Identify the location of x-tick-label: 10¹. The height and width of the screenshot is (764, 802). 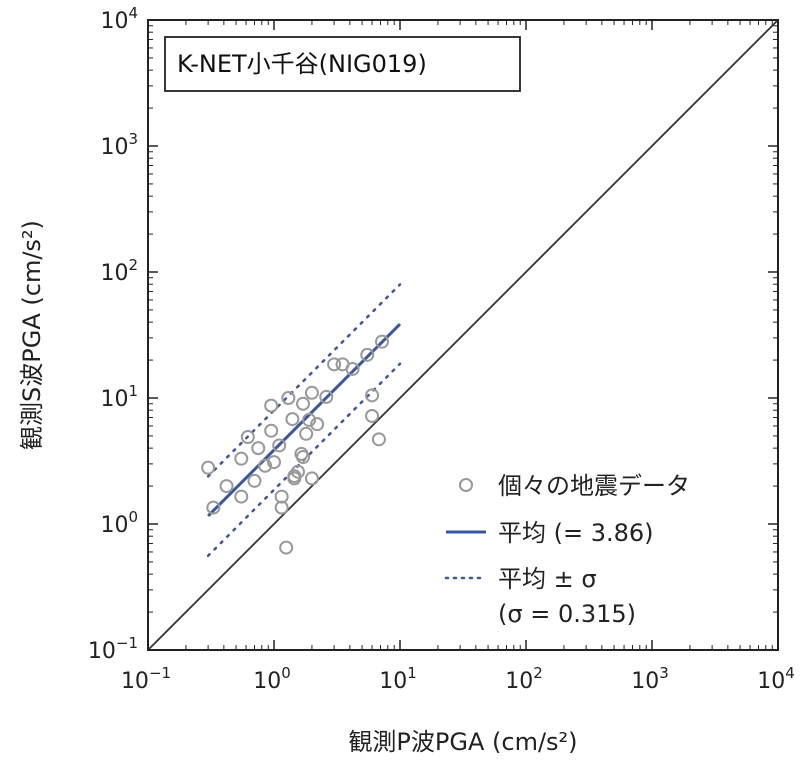
(398, 679).